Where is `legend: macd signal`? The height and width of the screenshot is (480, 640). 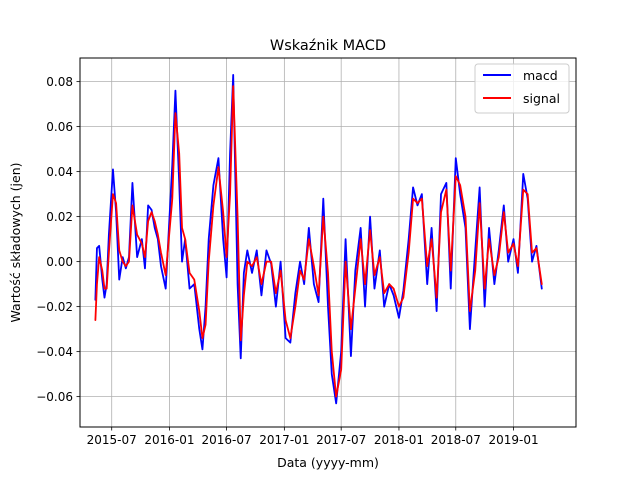 legend: macd signal is located at coordinates (522, 88).